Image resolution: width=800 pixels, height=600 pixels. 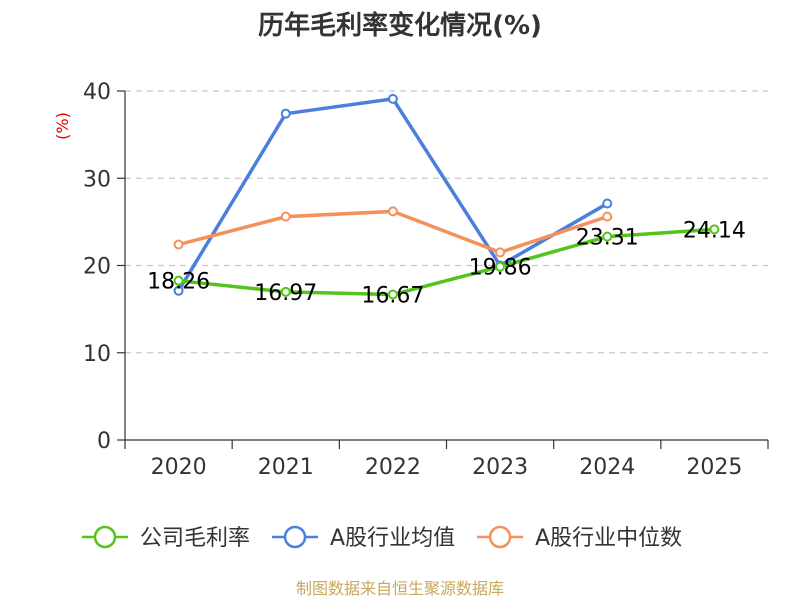 What do you see at coordinates (97, 92) in the screenshot?
I see `y-tick-label: 40` at bounding box center [97, 92].